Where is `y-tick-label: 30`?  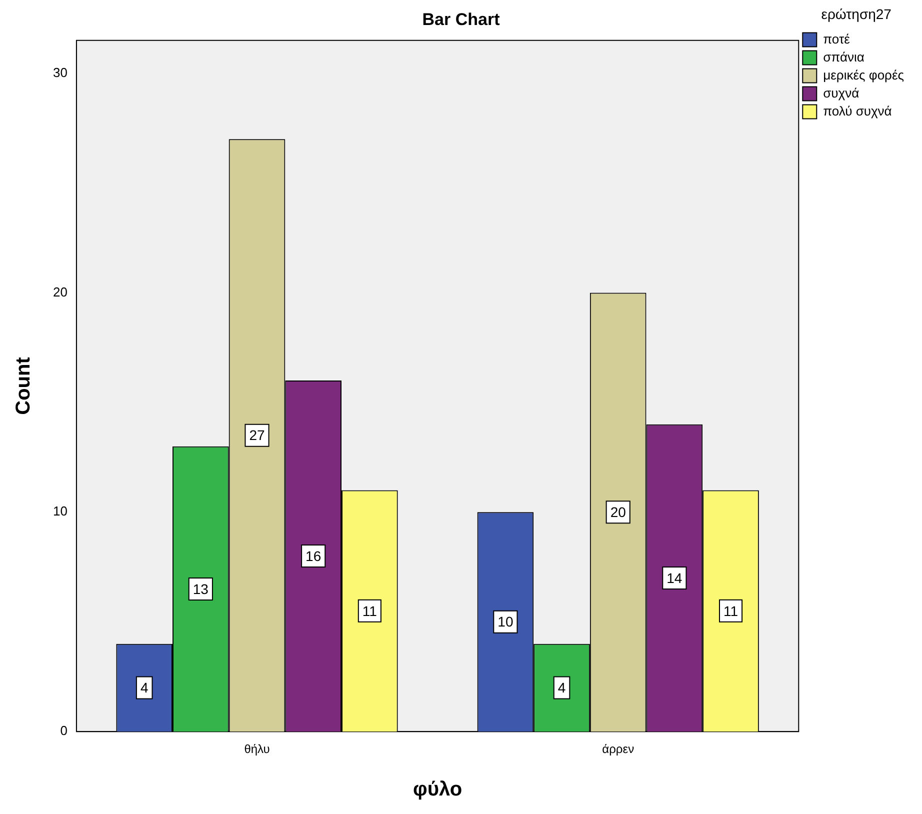
y-tick-label: 30 is located at coordinates (60, 72).